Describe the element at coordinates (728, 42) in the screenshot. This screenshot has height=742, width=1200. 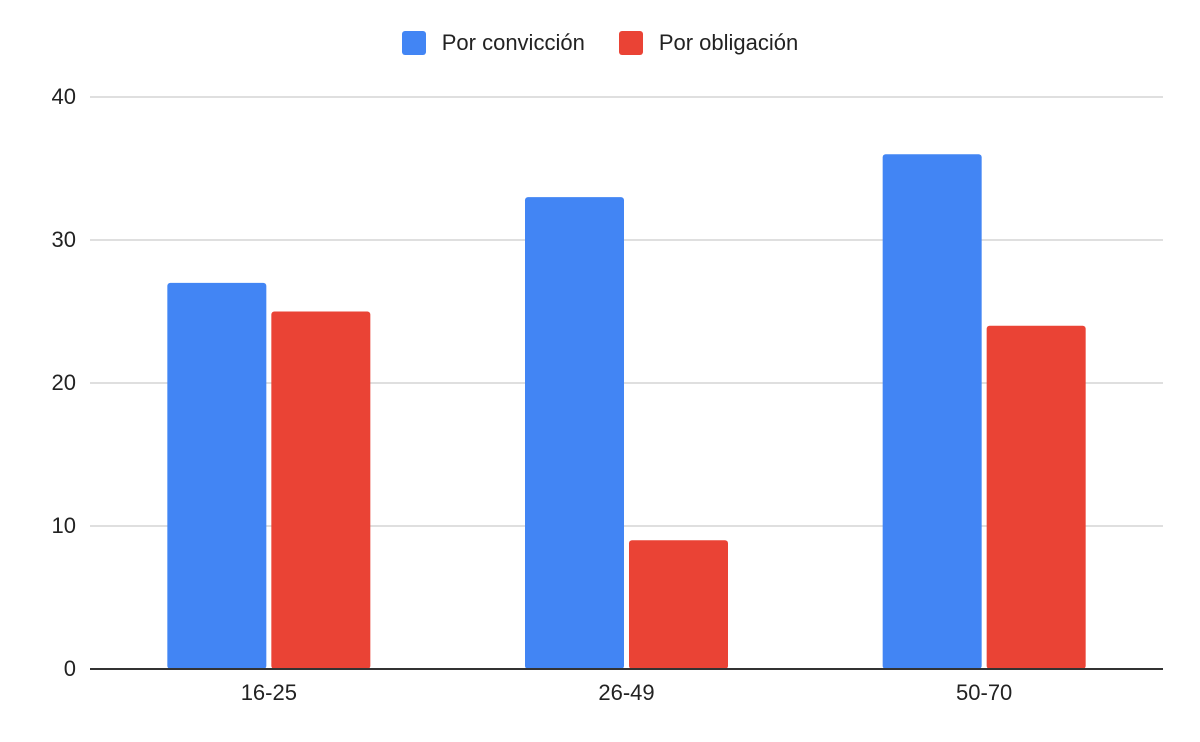
I see `legend-label-obligacion: Por obligación` at that location.